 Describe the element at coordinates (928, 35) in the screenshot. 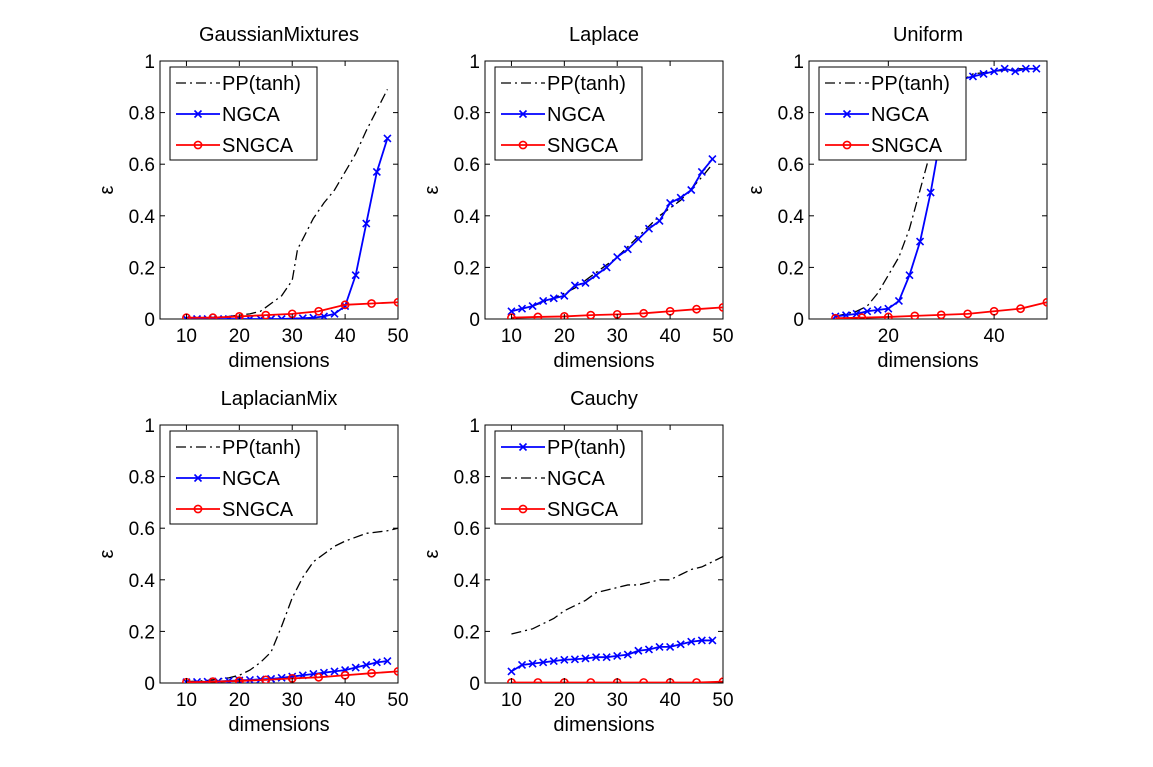

I see `chart-title: Uniform` at that location.